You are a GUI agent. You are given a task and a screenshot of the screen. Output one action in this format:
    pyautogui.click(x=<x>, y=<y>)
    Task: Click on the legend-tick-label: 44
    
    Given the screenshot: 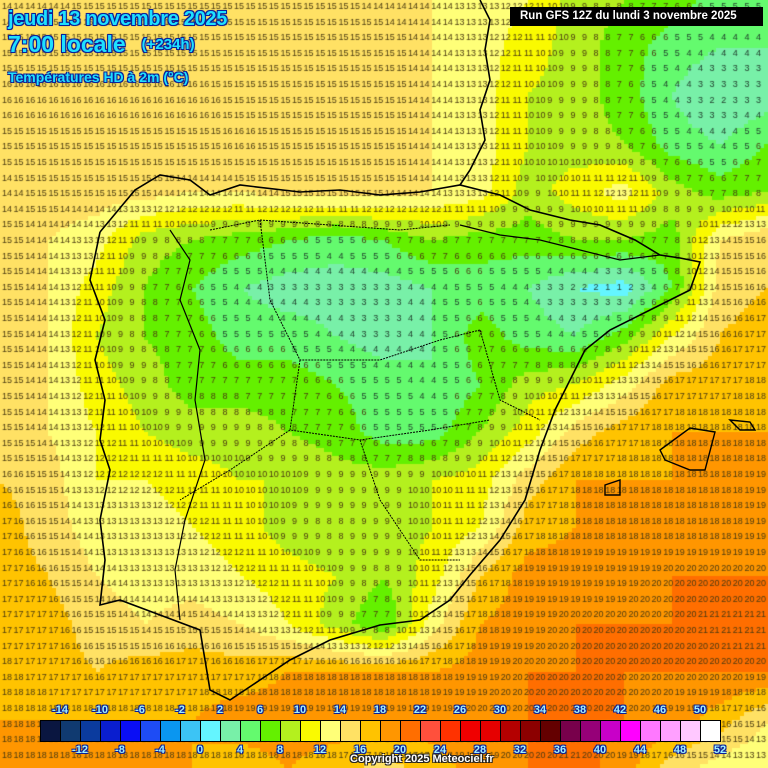 What is the action you would take?
    pyautogui.click(x=640, y=750)
    